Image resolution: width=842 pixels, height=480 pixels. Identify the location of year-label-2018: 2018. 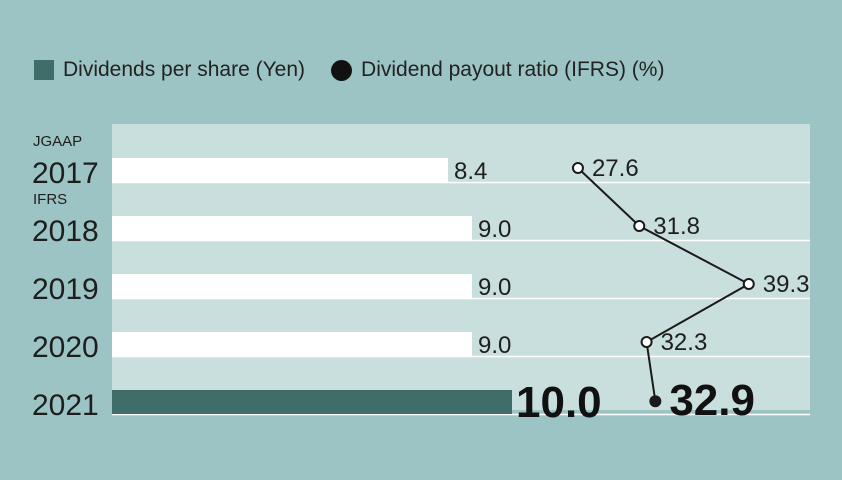
(65, 231).